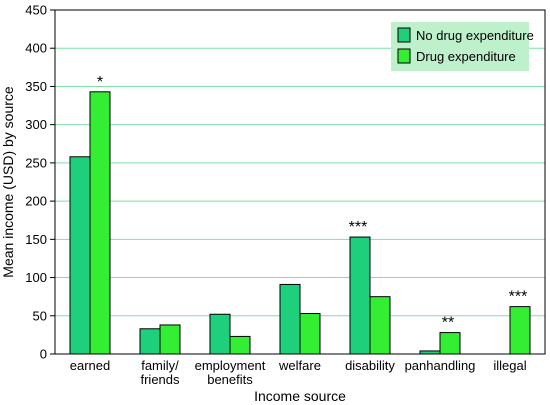 The height and width of the screenshot is (405, 550). I want to click on y-axis: 0 50 100 150 200 250 300 350 400 450, so click(40, 182).